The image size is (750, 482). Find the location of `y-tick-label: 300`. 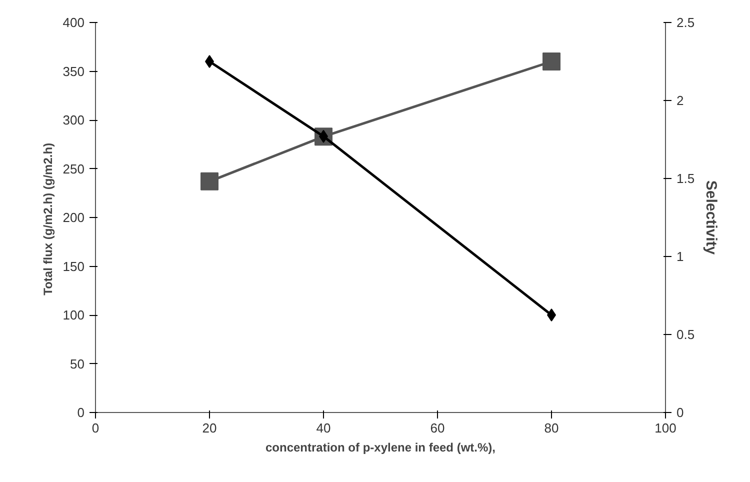

y-tick-label: 300 is located at coordinates (73, 120).